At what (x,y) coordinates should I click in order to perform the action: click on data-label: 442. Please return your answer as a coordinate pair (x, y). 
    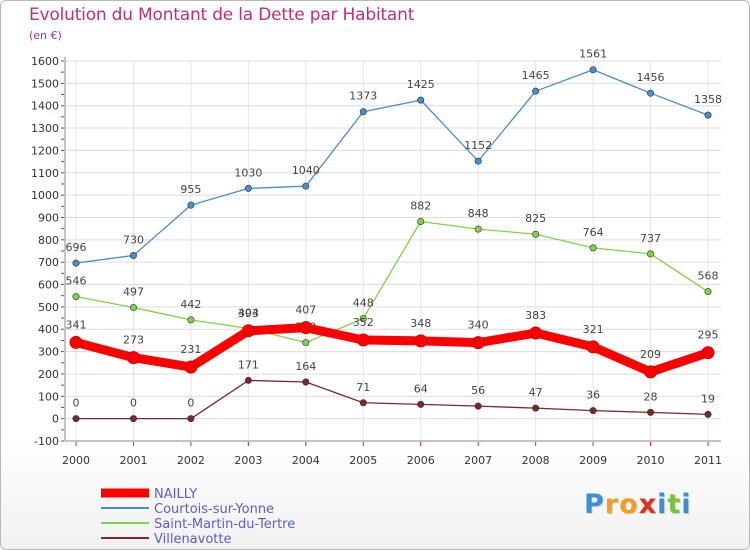
    Looking at the image, I should click on (190, 304).